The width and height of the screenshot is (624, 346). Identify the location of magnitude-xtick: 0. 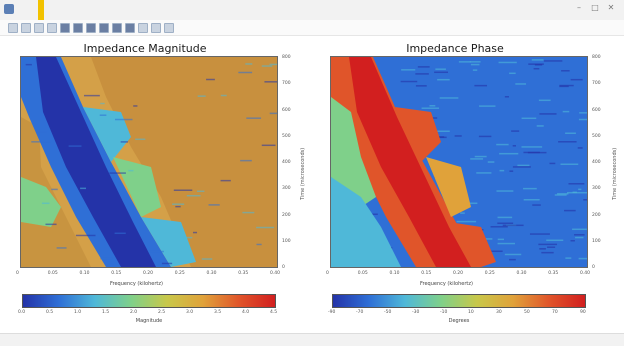
(17, 273).